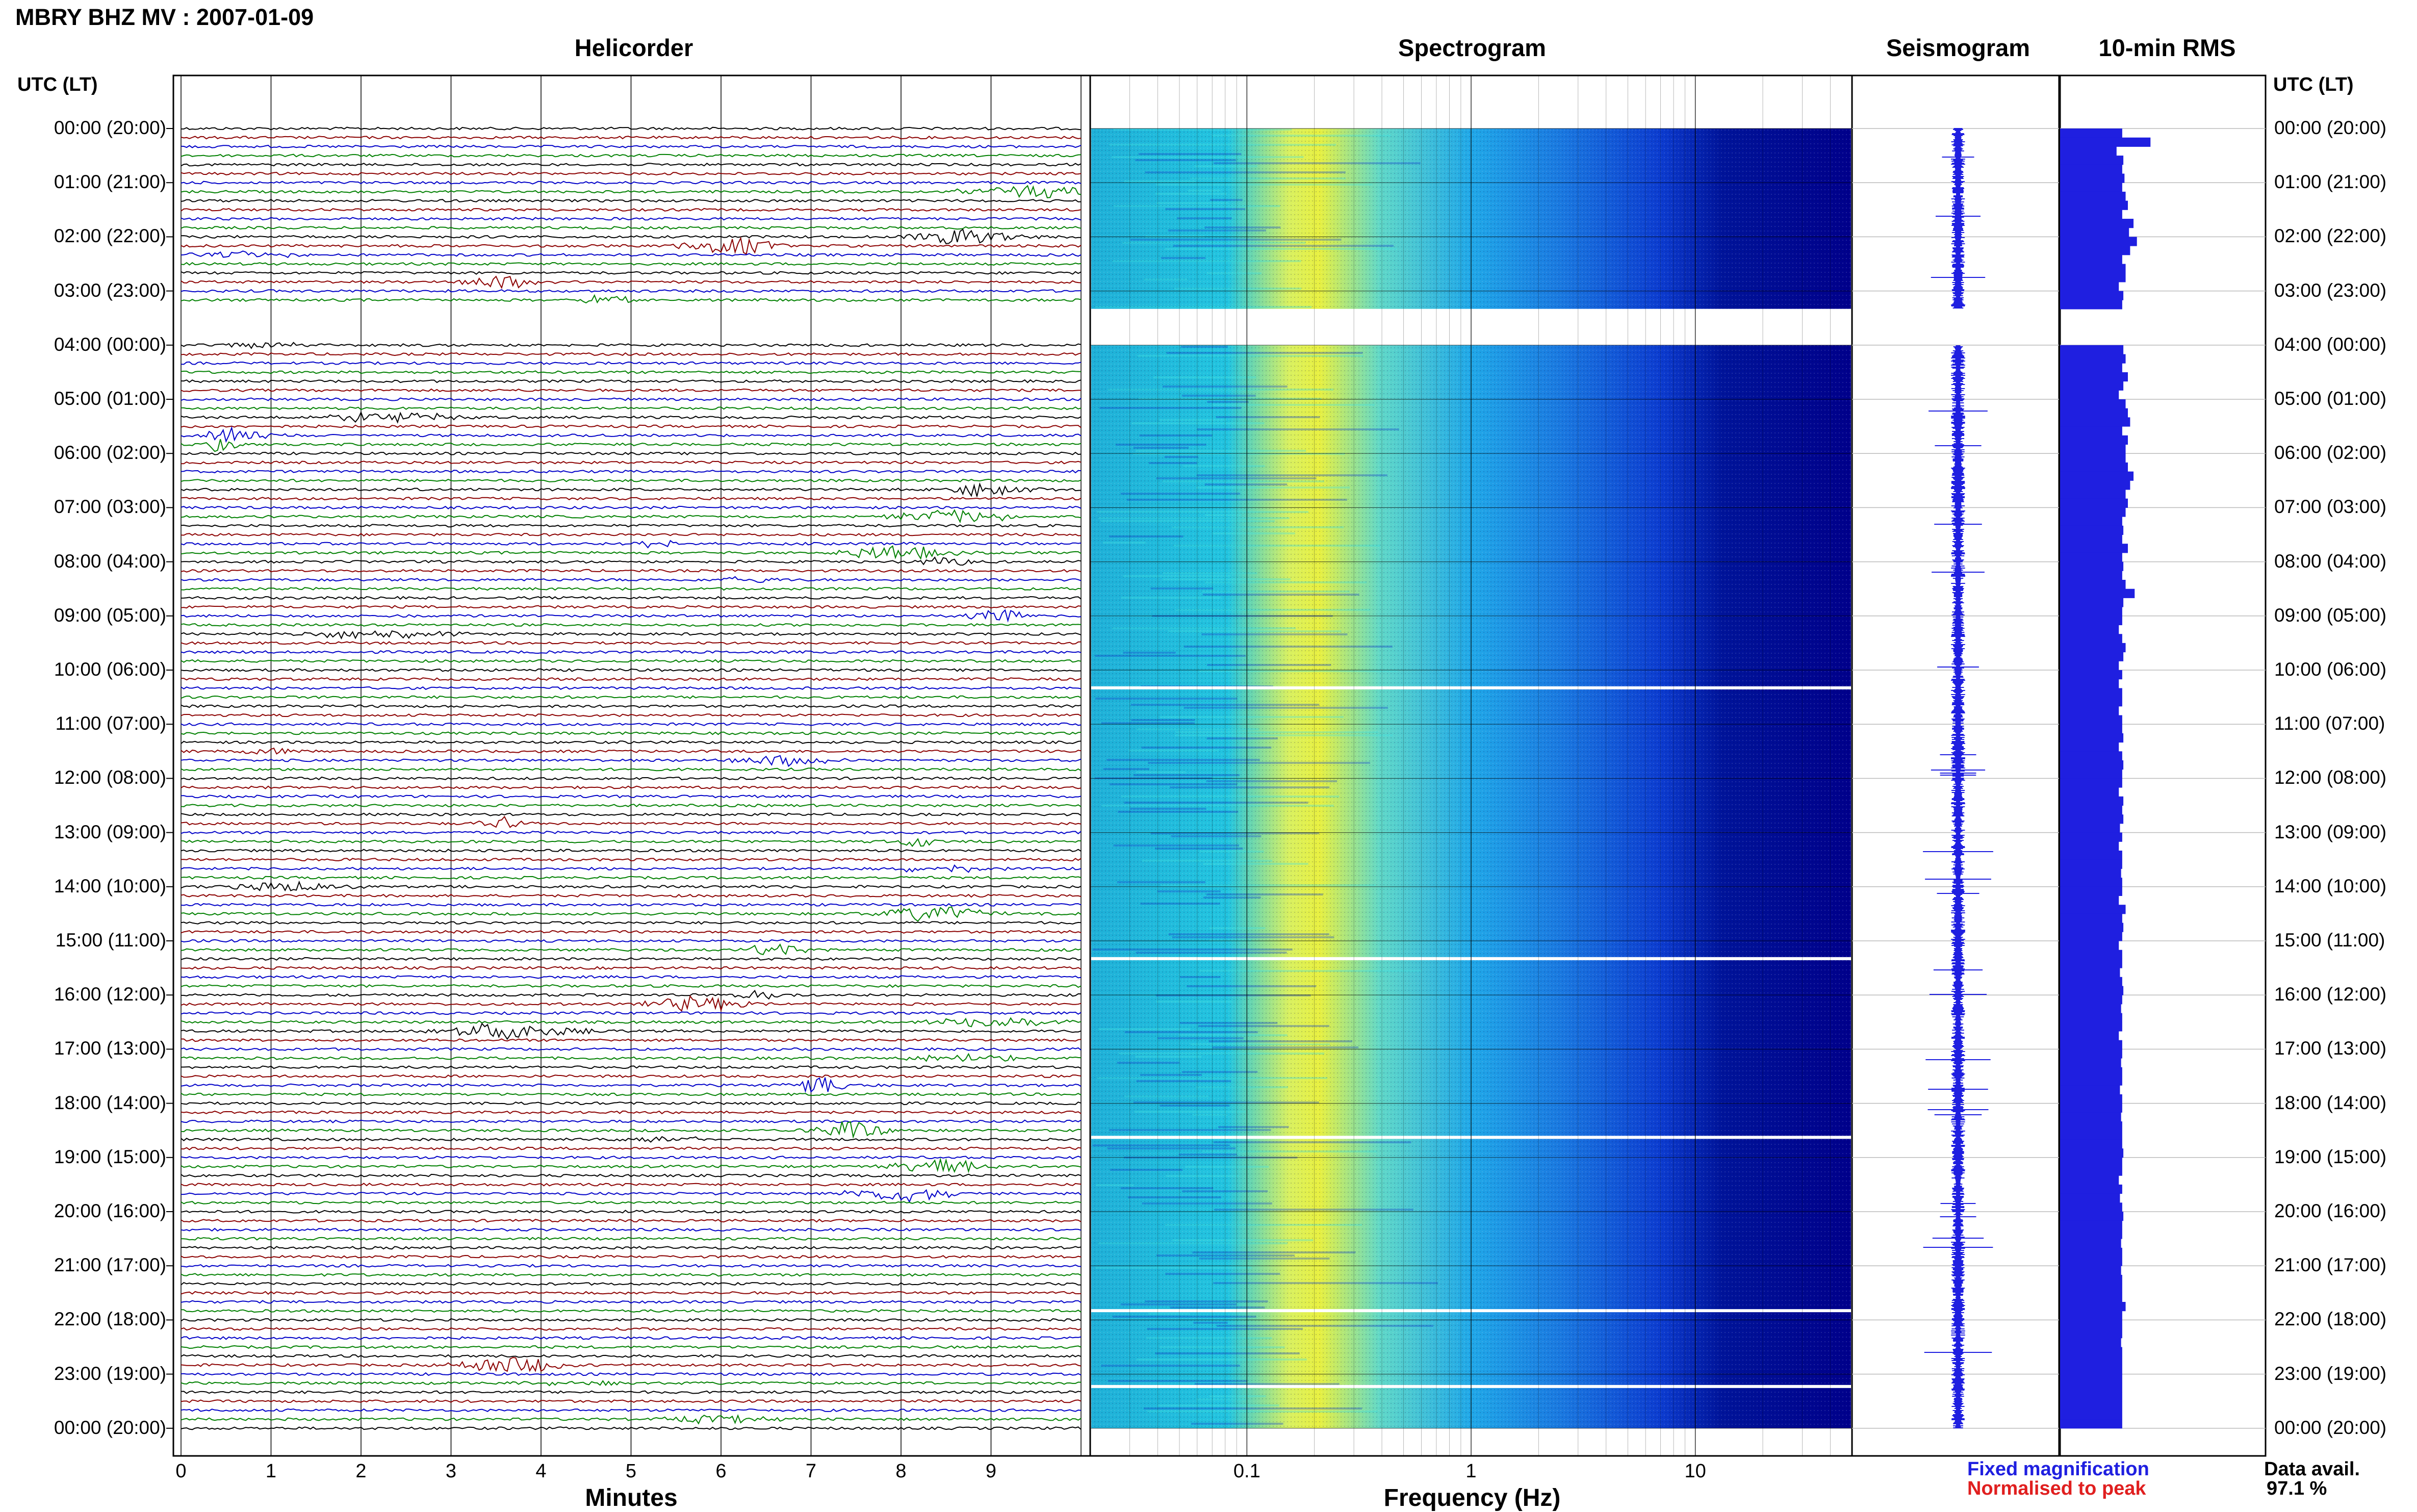 The width and height of the screenshot is (2417, 1512). Describe the element at coordinates (633, 47) in the screenshot. I see `helicorder-title: Helicorder` at that location.